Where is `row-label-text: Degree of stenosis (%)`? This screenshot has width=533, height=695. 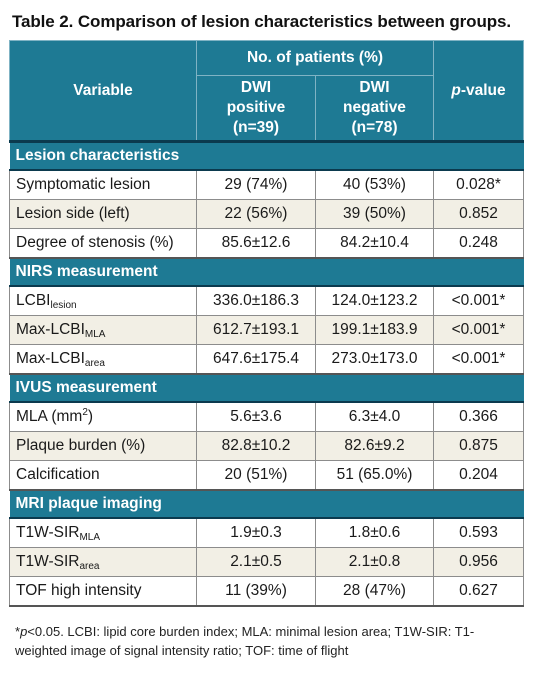 row-label-text: Degree of stenosis (%) is located at coordinates (95, 242).